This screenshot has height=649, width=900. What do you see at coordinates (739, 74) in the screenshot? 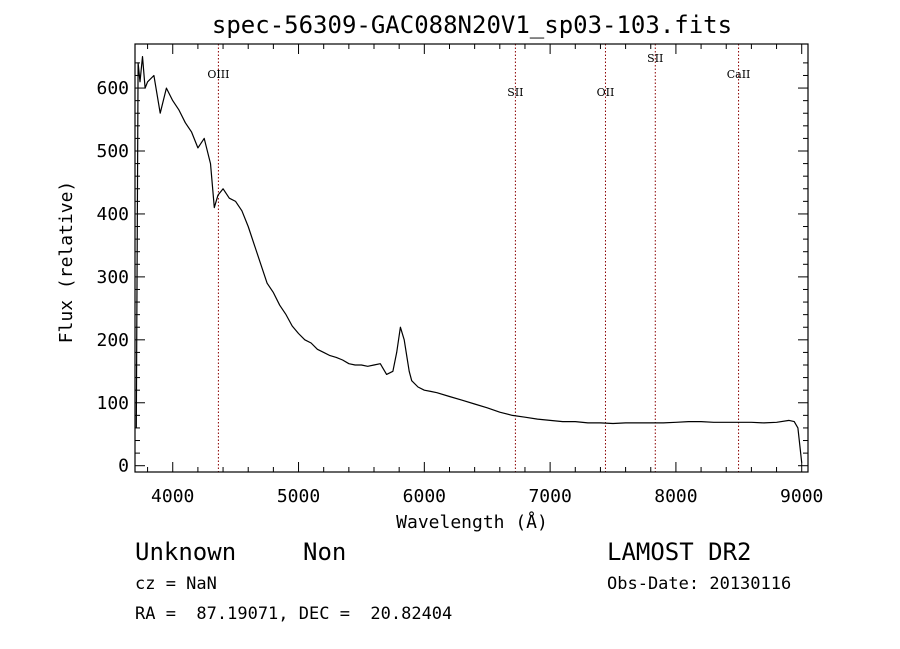
I see `annotation-label: CaII` at bounding box center [739, 74].